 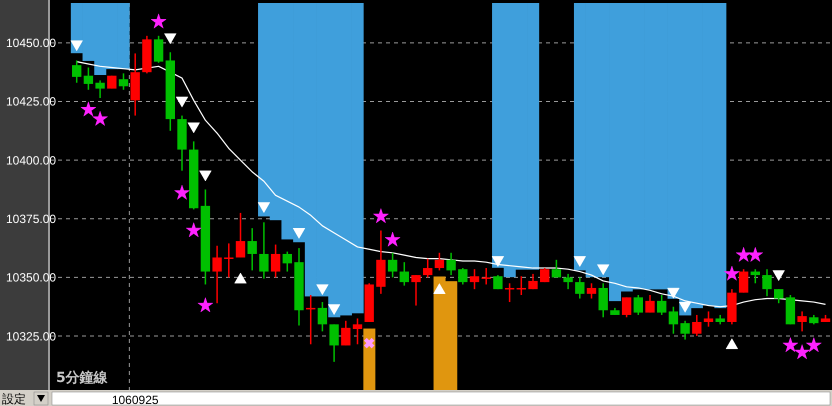 What do you see at coordinates (14, 399) in the screenshot?
I see `text: 設定` at bounding box center [14, 399].